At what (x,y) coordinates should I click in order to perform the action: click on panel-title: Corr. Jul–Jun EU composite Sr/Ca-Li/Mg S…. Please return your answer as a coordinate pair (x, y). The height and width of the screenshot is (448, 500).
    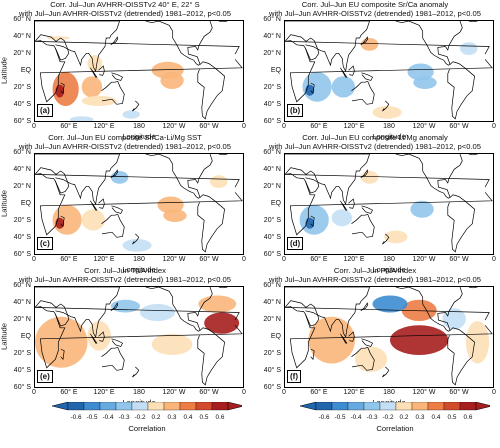
    Looking at the image, I should click on (125, 137).